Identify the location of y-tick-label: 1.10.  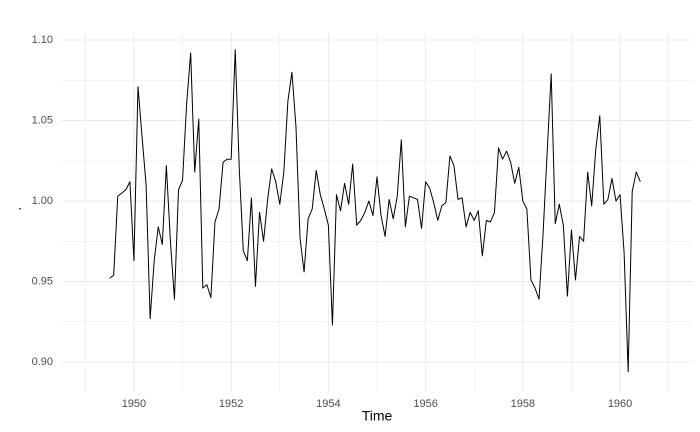
(42, 40).